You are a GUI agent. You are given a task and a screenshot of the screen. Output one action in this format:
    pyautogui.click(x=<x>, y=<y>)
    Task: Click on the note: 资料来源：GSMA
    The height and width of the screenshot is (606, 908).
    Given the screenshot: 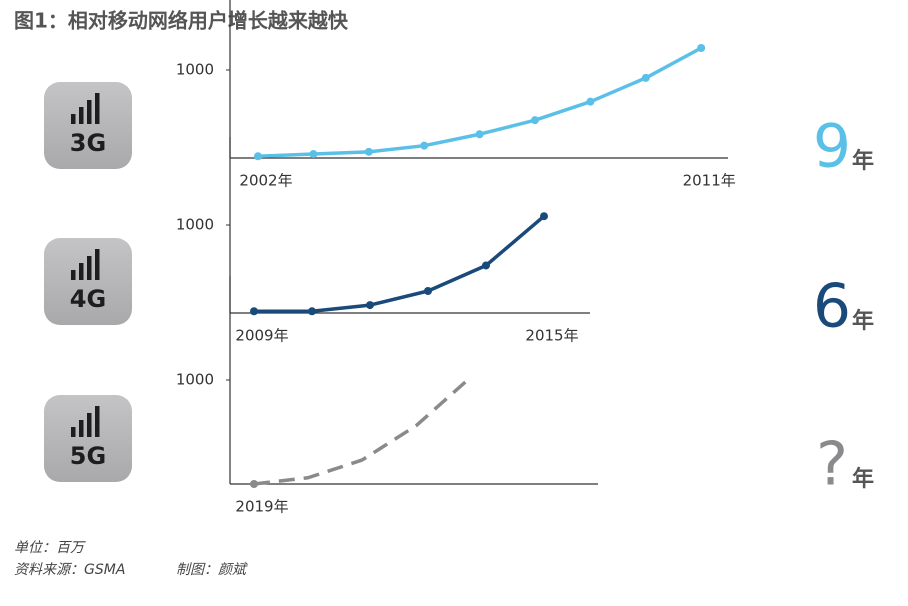 What is the action you would take?
    pyautogui.click(x=69, y=570)
    